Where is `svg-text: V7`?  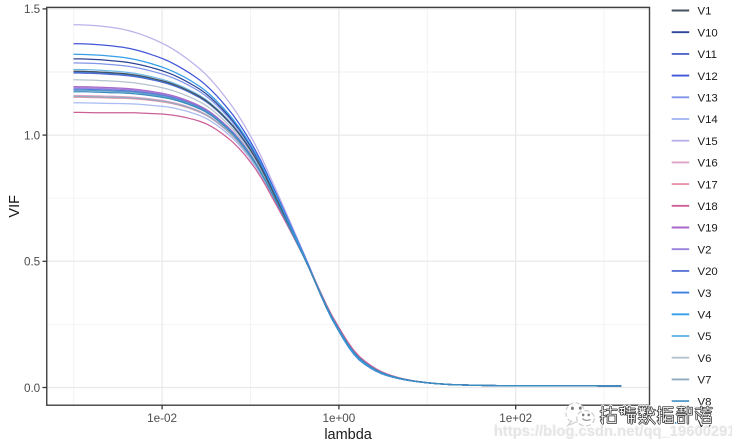
svg-text: V7 is located at coordinates (705, 381).